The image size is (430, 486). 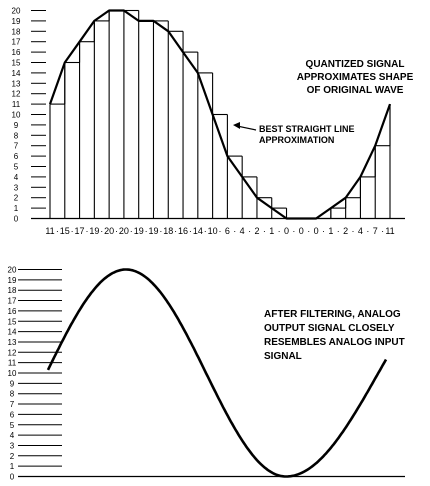 I want to click on y-tick-label: 1, so click(x=12, y=466).